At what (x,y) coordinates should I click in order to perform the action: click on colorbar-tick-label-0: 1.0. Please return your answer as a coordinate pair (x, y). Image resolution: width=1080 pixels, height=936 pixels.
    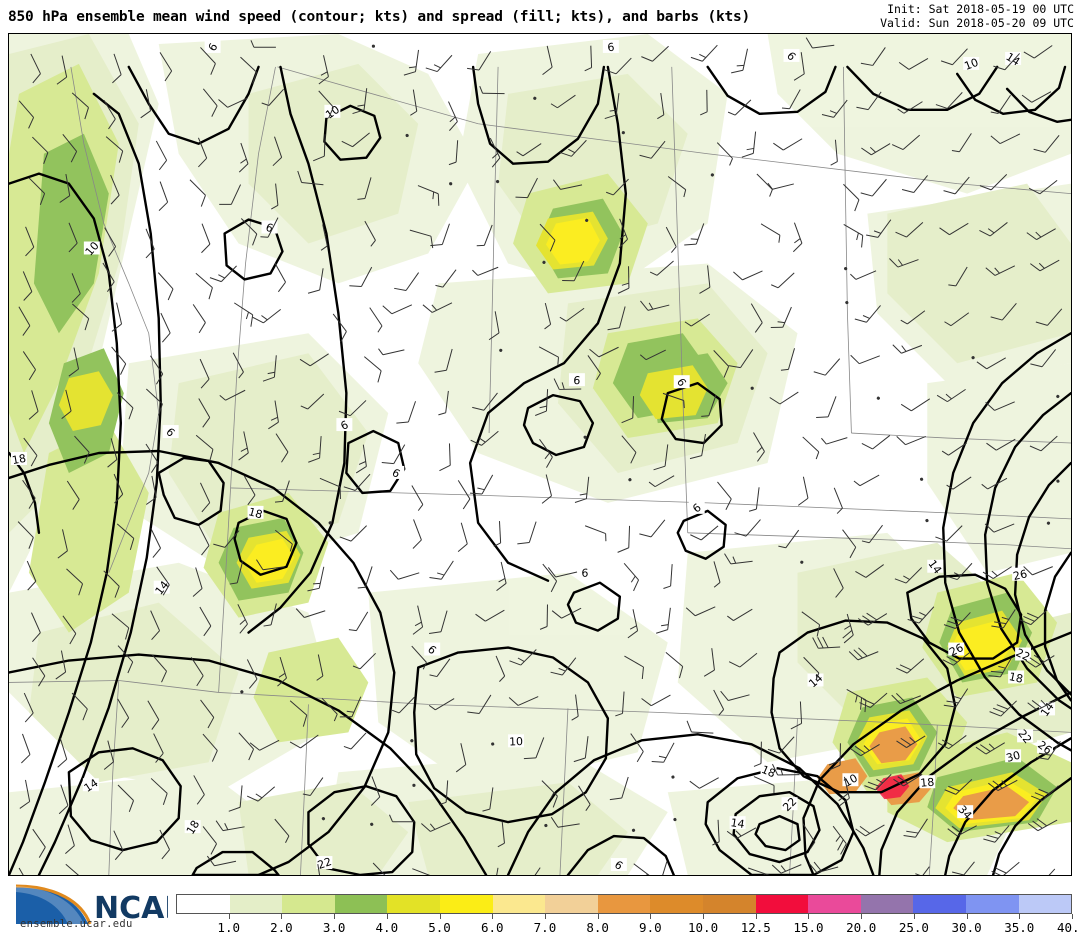
    Looking at the image, I should click on (228, 927).